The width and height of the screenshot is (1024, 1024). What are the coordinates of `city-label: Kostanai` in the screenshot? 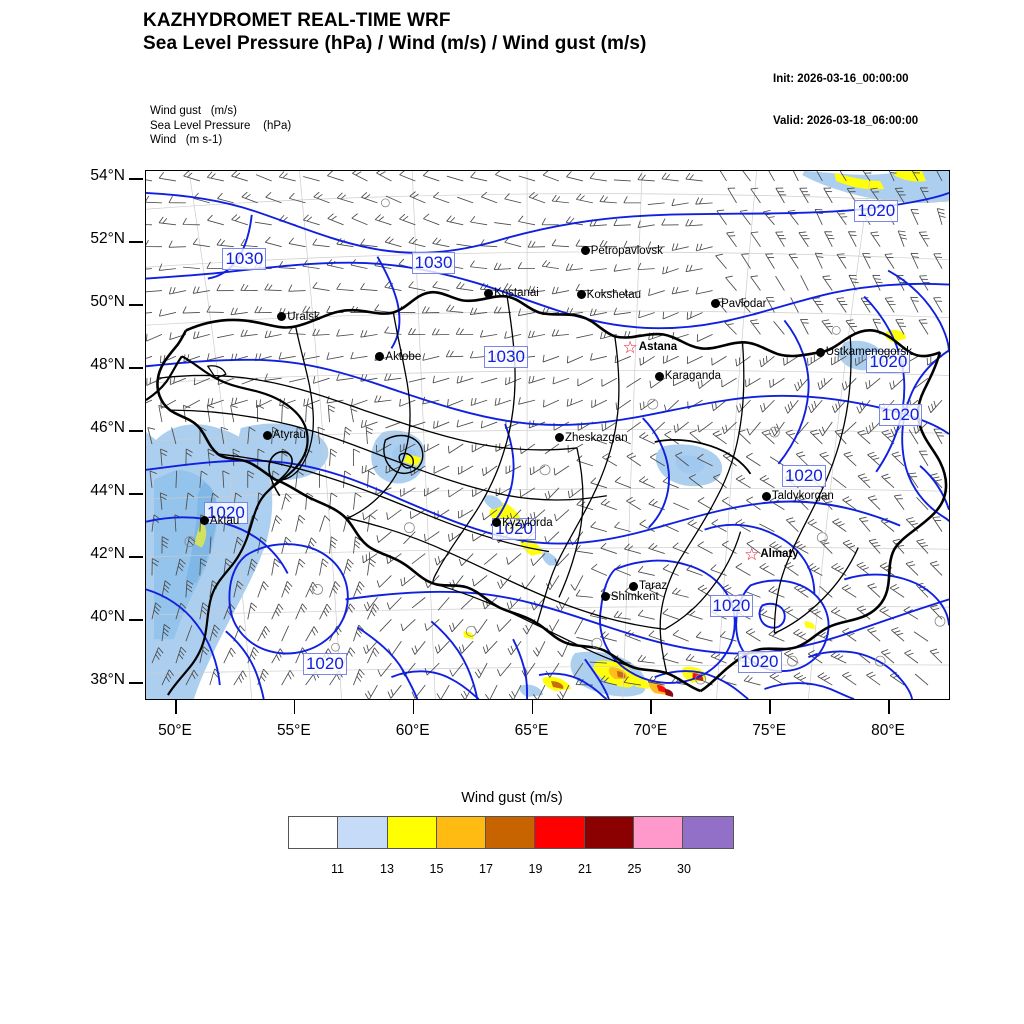 It's located at (516, 293).